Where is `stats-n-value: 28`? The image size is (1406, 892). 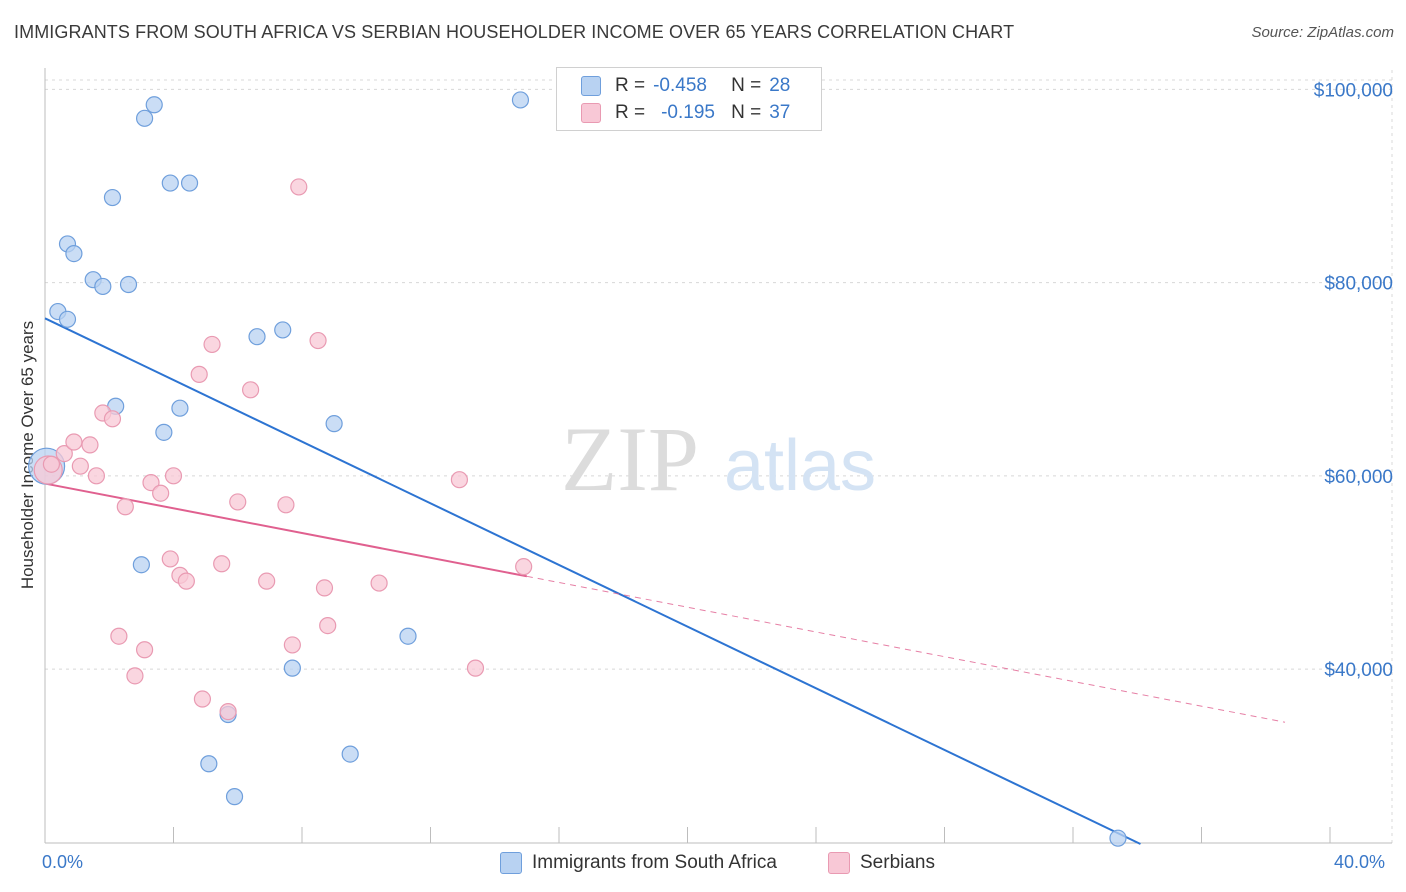 stats-n-value: 28 is located at coordinates (780, 85).